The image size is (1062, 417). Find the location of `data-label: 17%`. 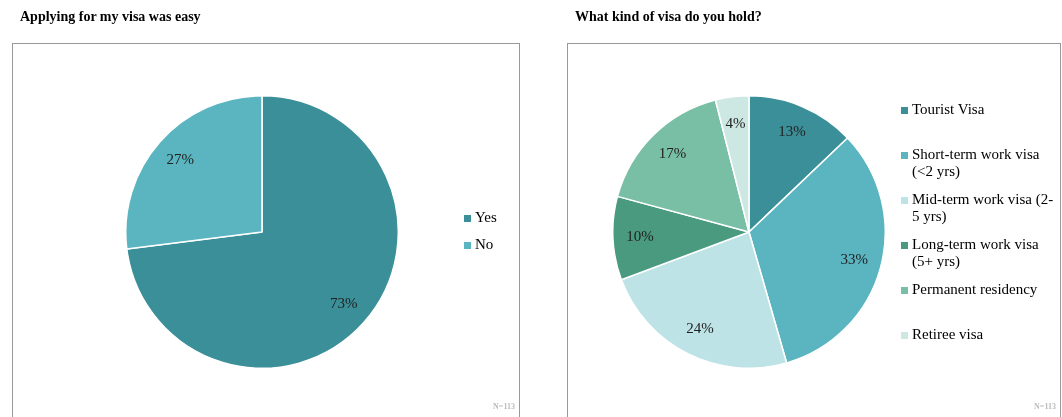

data-label: 17% is located at coordinates (672, 153).